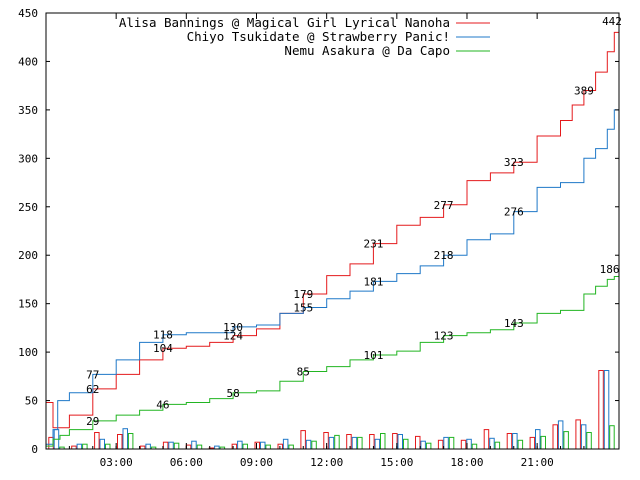 This screenshot has width=640, height=480. What do you see at coordinates (233, 327) in the screenshot?
I see `data-label: 130` at bounding box center [233, 327].